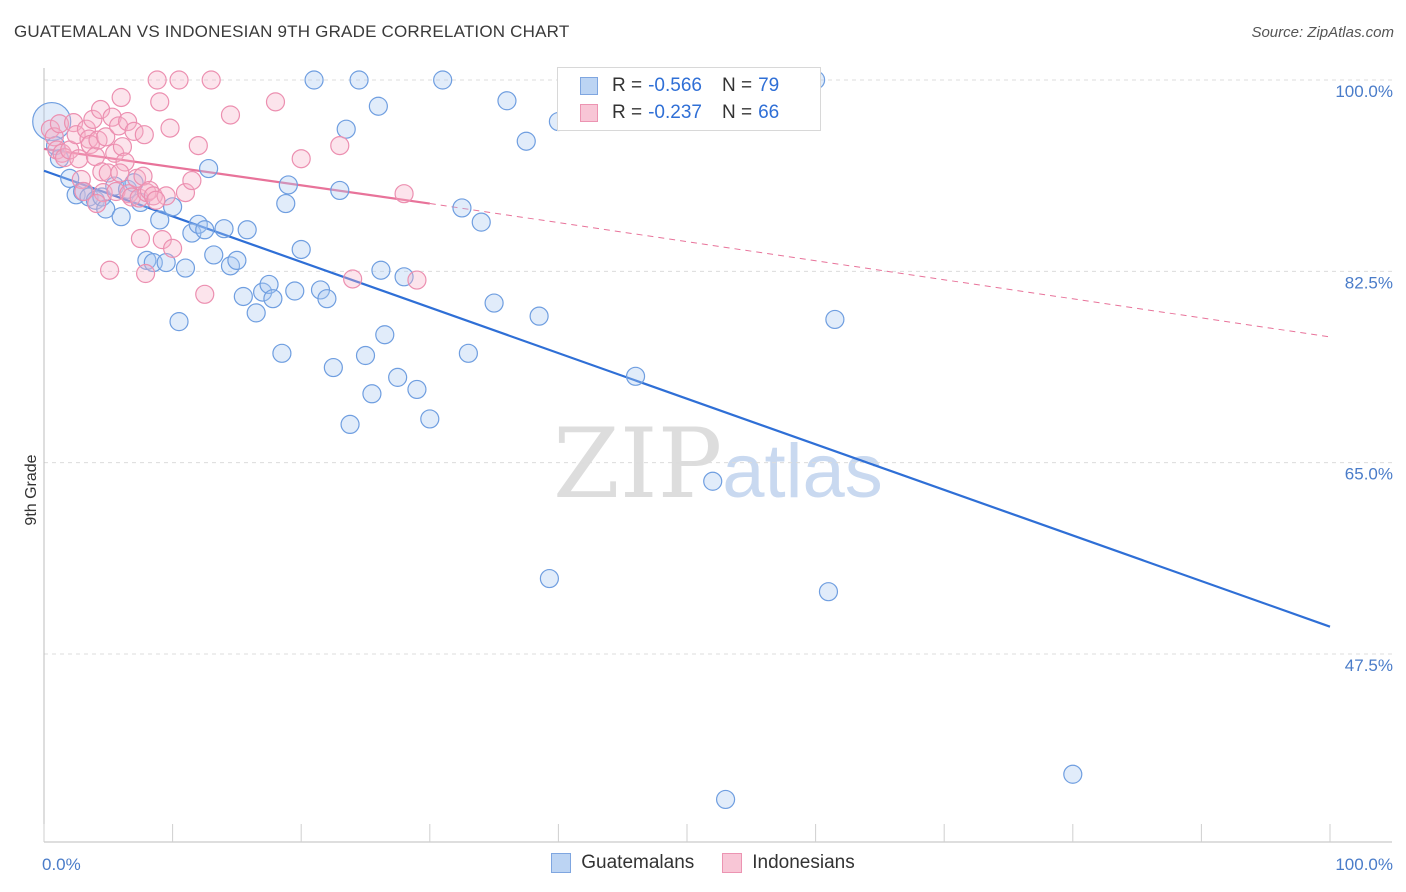  Describe the element at coordinates (638, 862) in the screenshot. I see `legend-label-guatemalans: Guatemalans` at that location.